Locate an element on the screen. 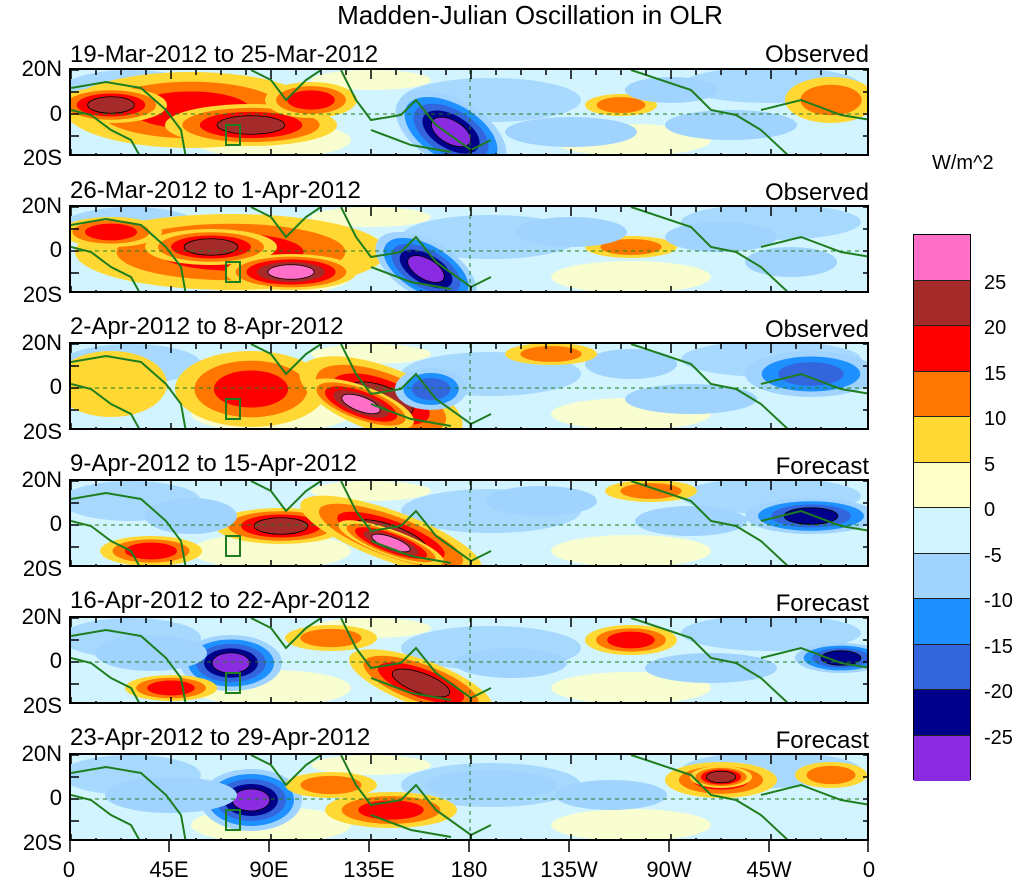 Image resolution: width=1021 pixels, height=887 pixels. colorbar-label: 25 is located at coordinates (995, 283).